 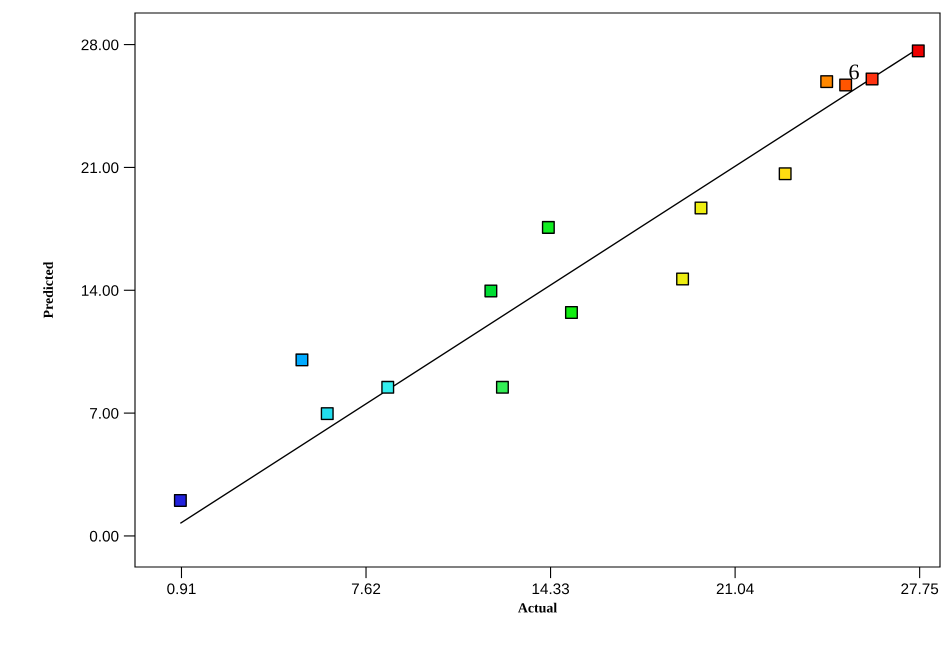 I want to click on y-tick-label: 7.00, so click(x=104, y=413).